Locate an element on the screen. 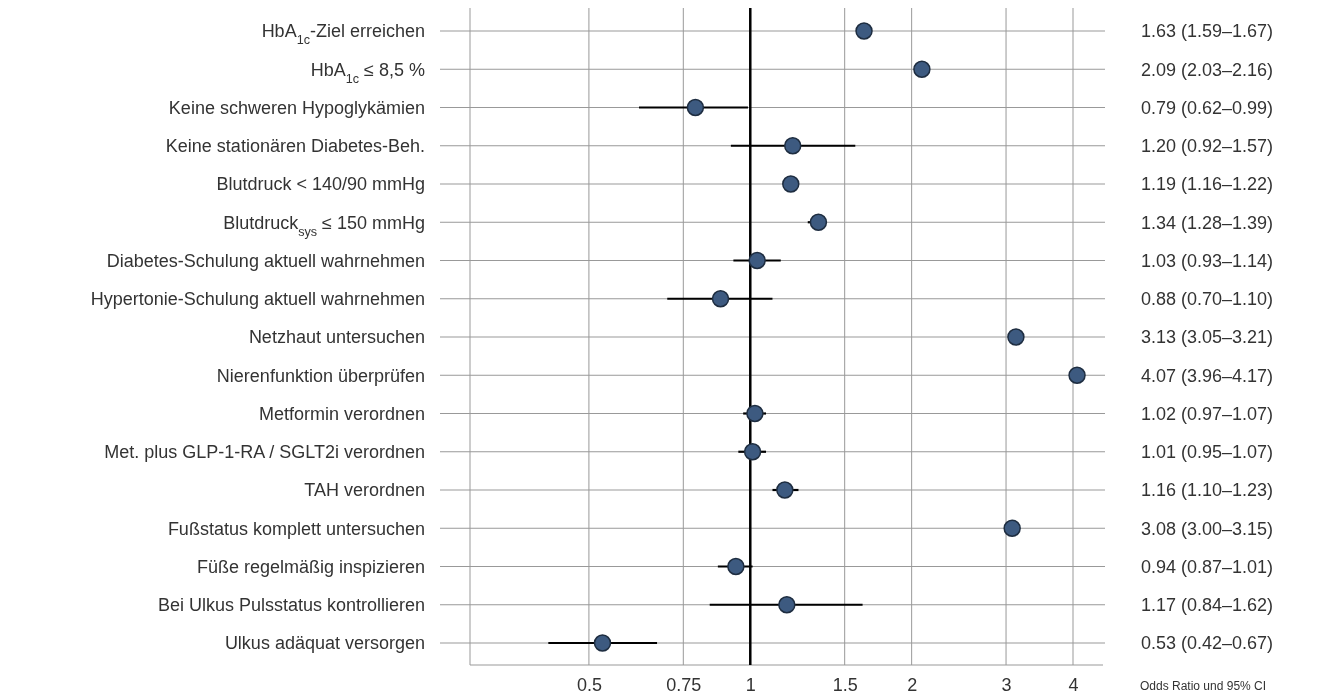 The height and width of the screenshot is (697, 1322). x-tick-label: 1.5 is located at coordinates (845, 684).